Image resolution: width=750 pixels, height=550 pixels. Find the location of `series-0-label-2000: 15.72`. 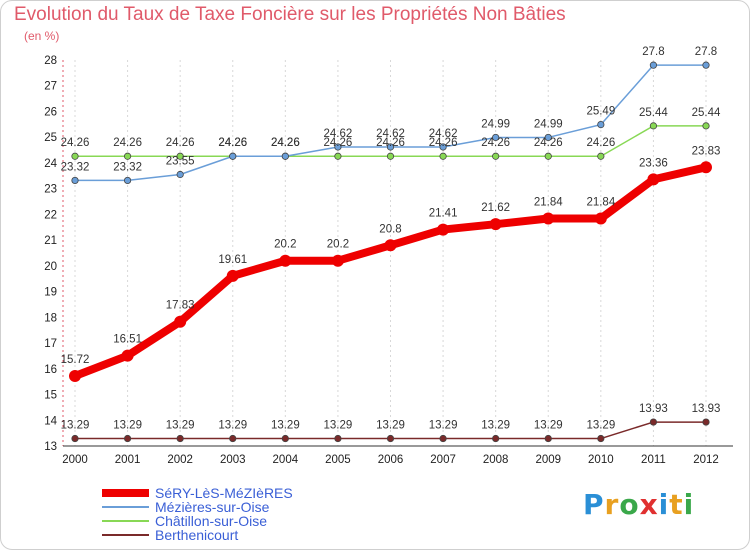

series-0-label-2000: 15.72 is located at coordinates (75, 360).